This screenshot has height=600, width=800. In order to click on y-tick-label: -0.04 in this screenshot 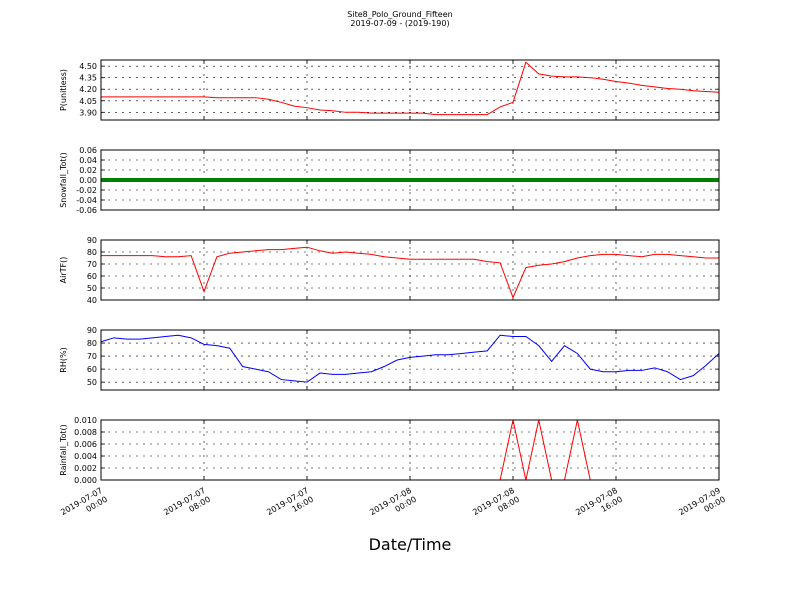, I will do `click(86, 200)`.